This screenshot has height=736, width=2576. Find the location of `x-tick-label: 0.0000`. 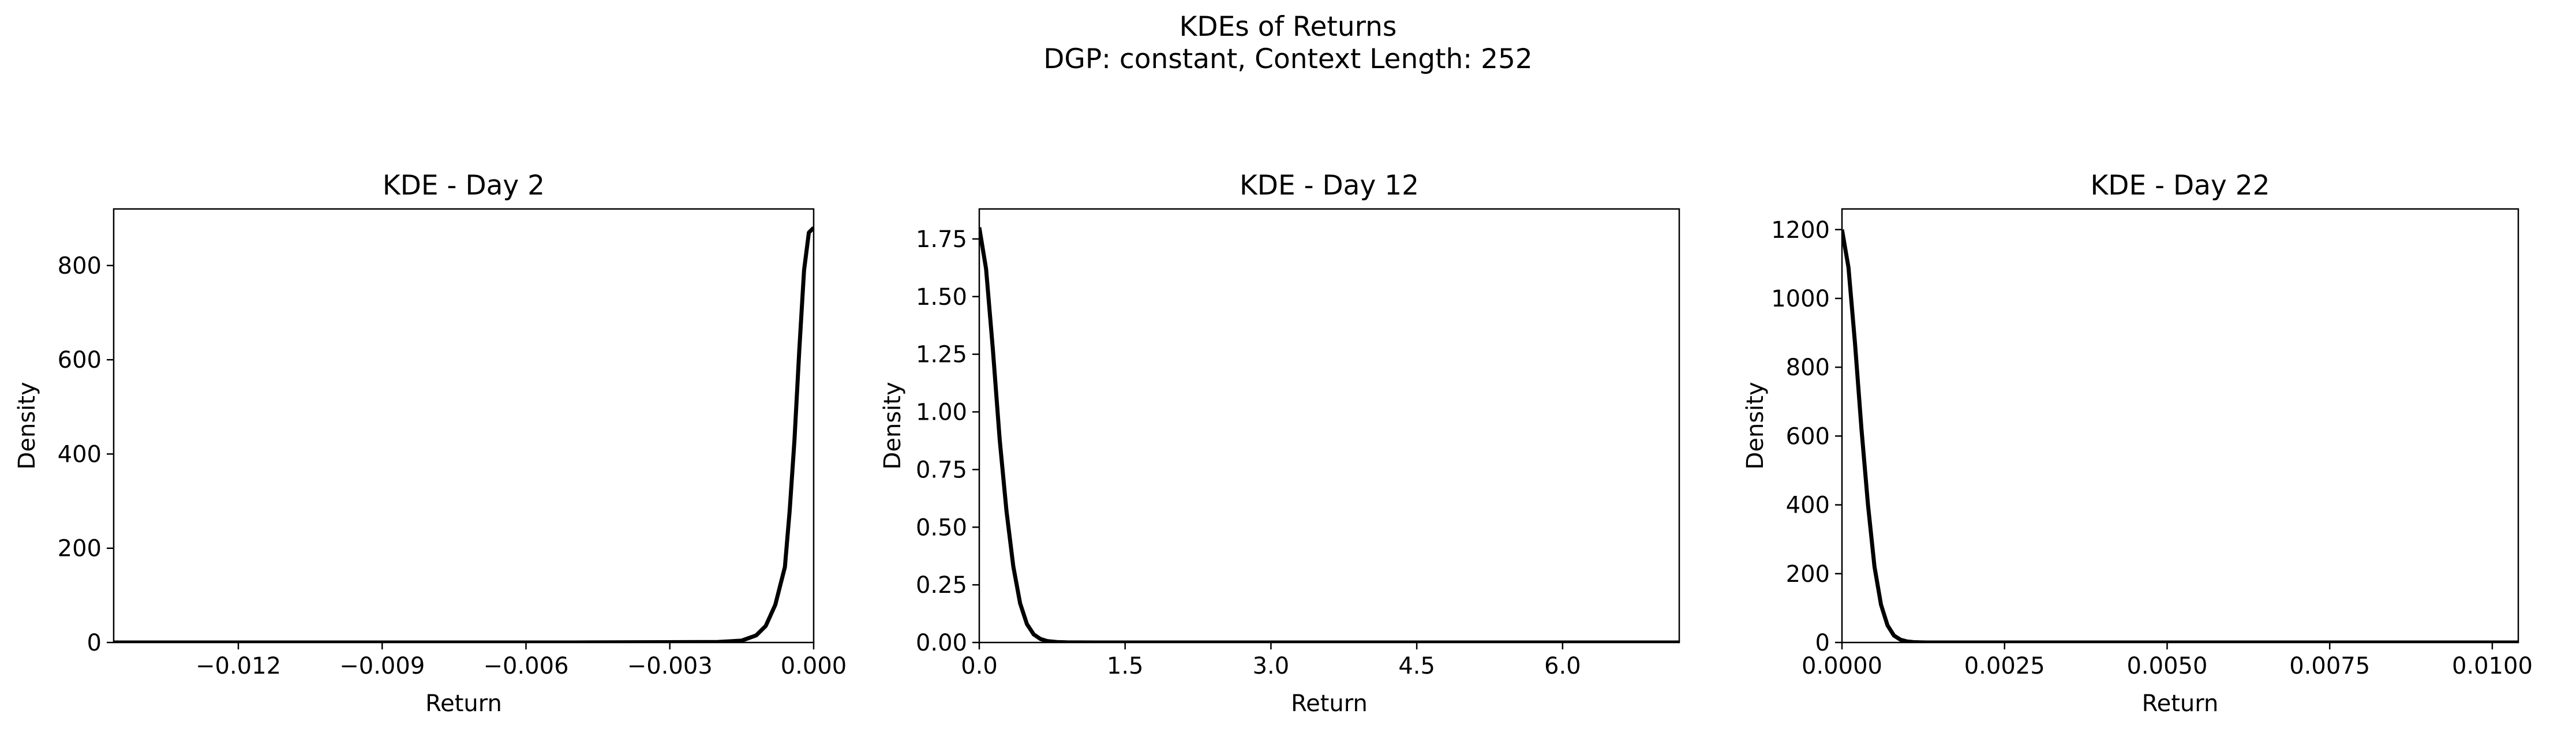

x-tick-label: 0.0000 is located at coordinates (1842, 666).